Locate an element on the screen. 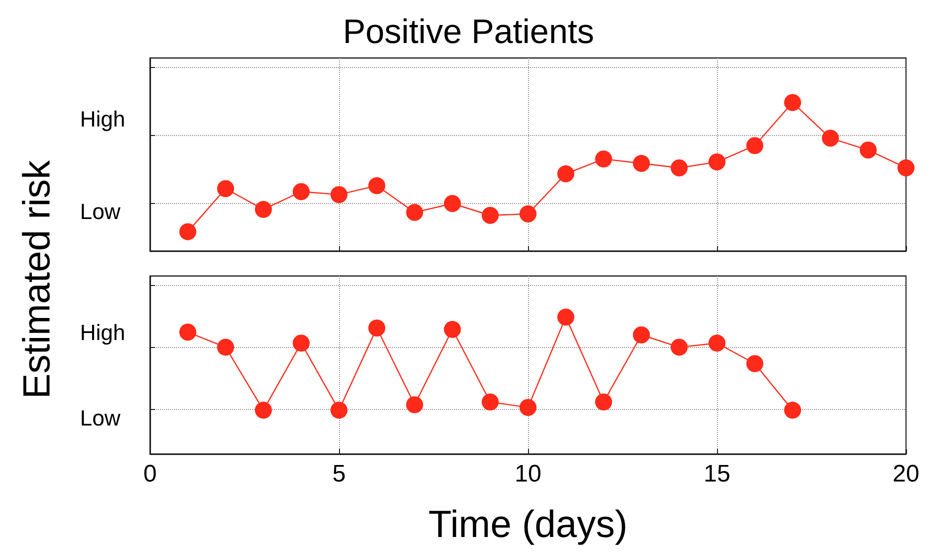 Image resolution: width=937 pixels, height=557 pixels. x-axis-title: Time (days) is located at coordinates (528, 525).